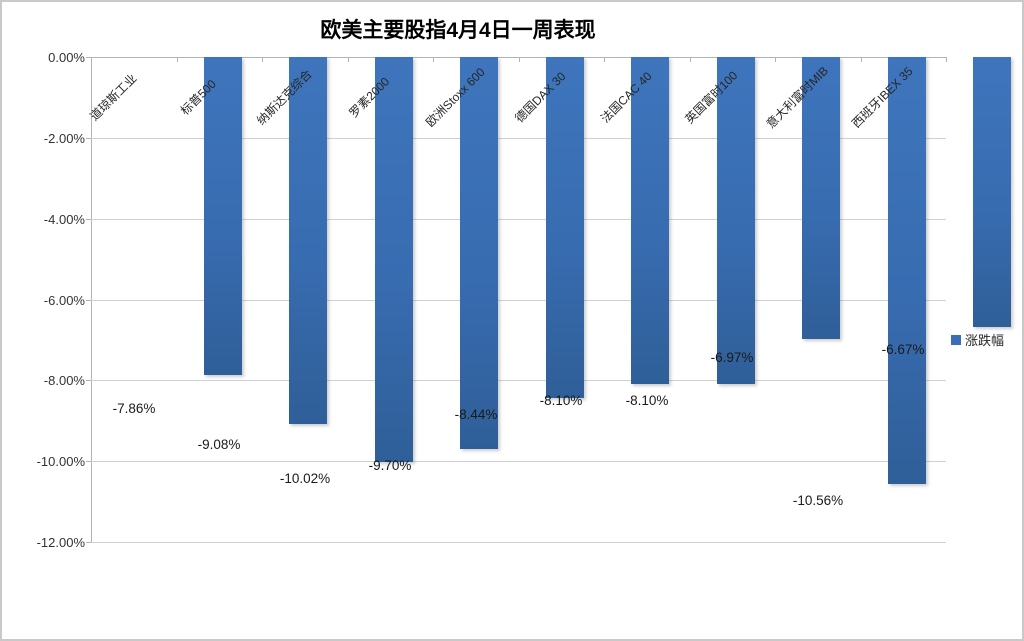 The image size is (1024, 641). I want to click on bar-法国CAC 40, so click(736, 220).